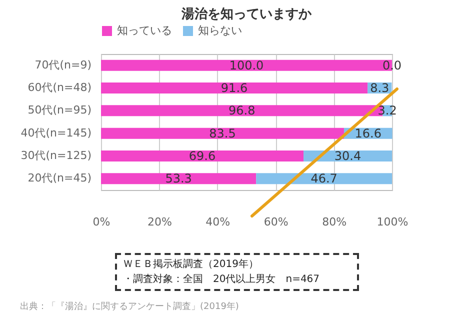 The image size is (460, 320). Describe the element at coordinates (222, 279) in the screenshot. I see `text: ・調査対象：全国 20代以上男女 n=467` at that location.